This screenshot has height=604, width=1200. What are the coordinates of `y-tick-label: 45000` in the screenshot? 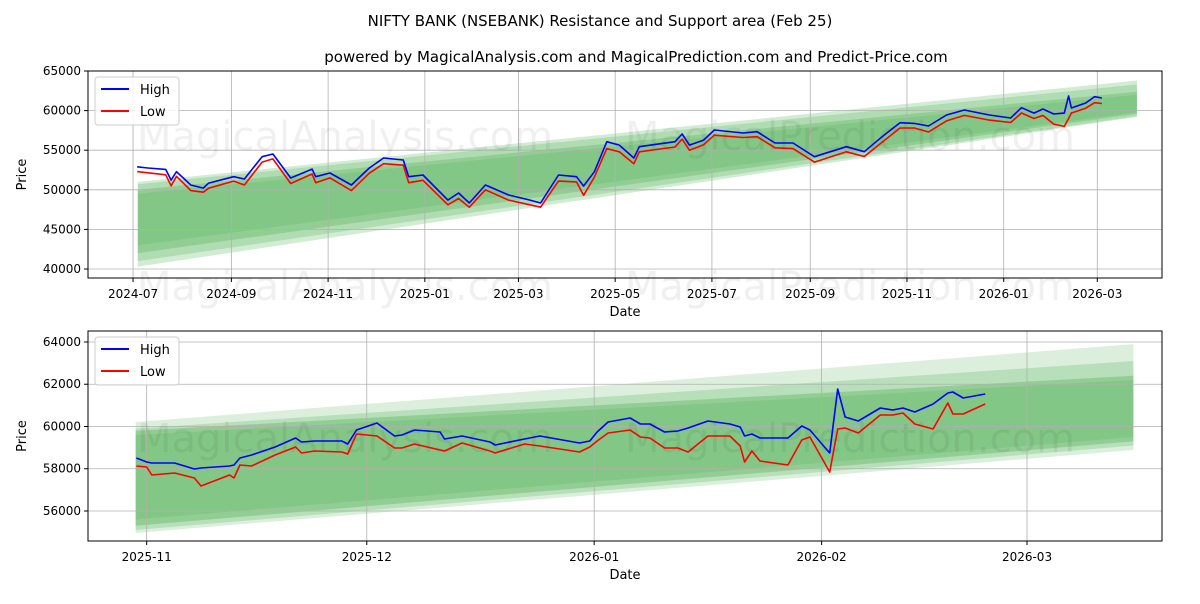 It's located at (62, 229).